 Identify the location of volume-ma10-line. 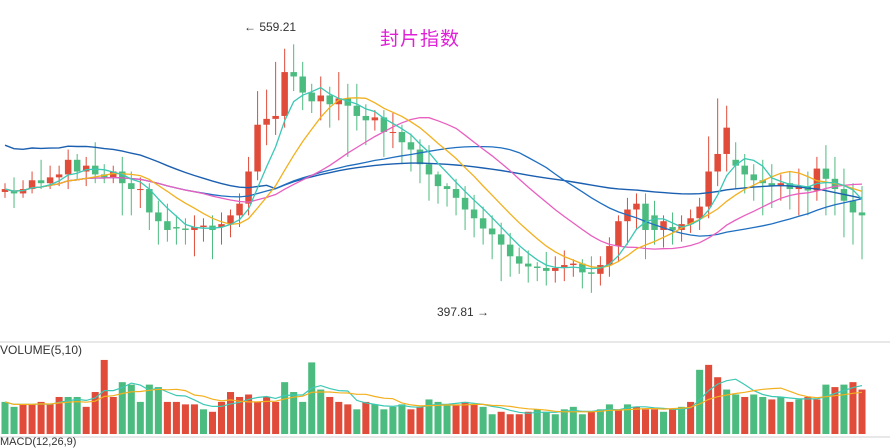
(433, 400).